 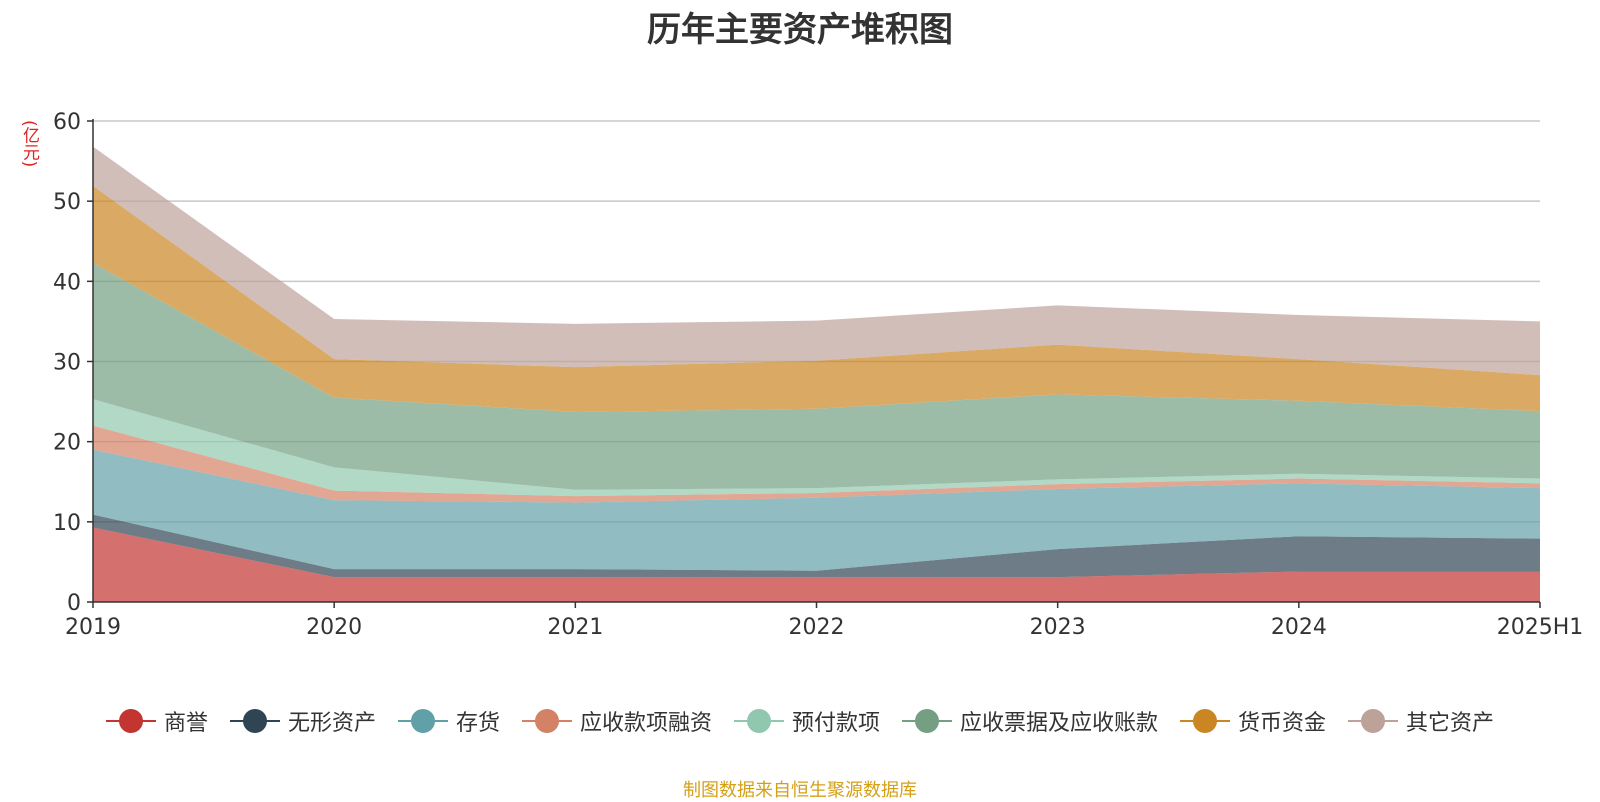 I want to click on x-tick-label-6: 2025H1, so click(x=1540, y=627).